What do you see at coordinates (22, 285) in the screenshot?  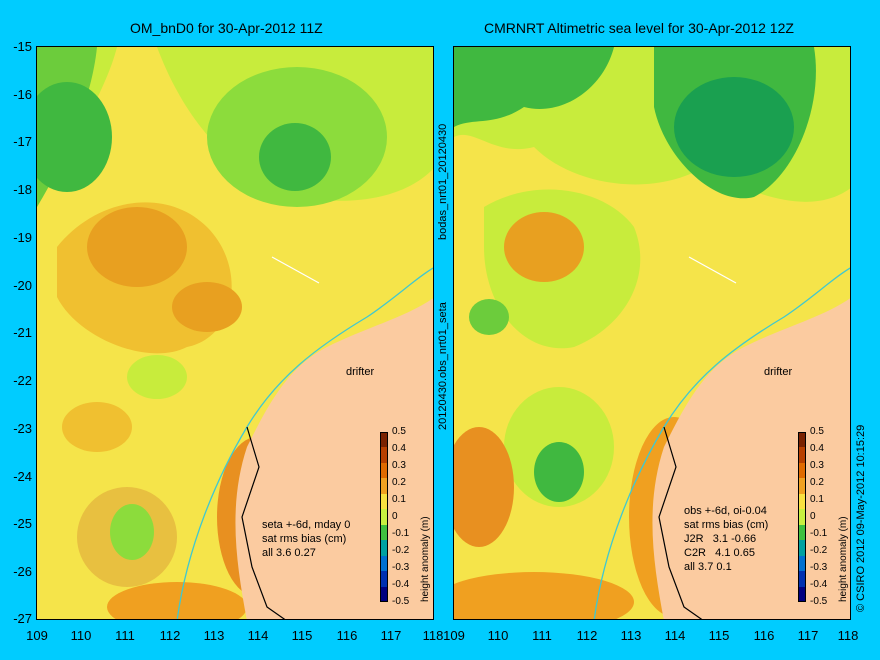 I see `y-tick: -20` at bounding box center [22, 285].